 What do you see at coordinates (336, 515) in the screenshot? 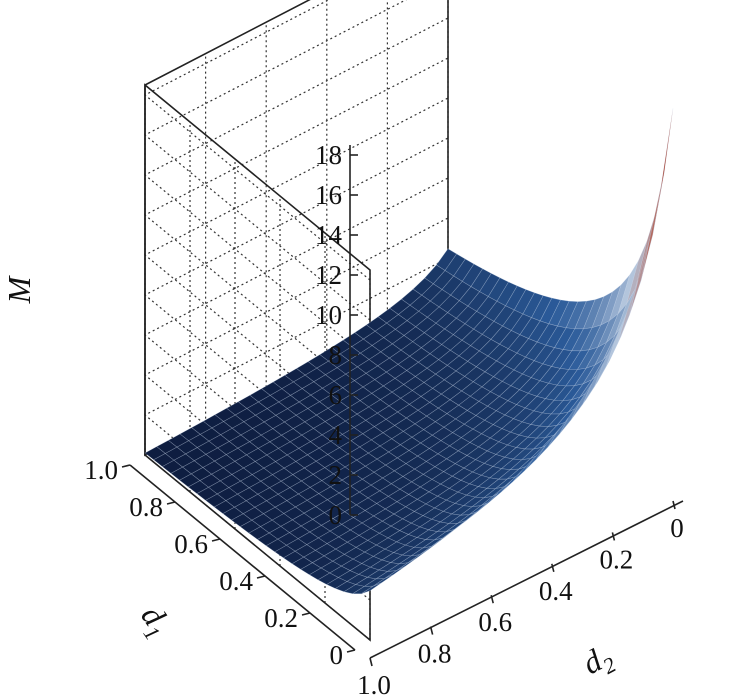
I see `z-tick-label: 0` at bounding box center [336, 515].